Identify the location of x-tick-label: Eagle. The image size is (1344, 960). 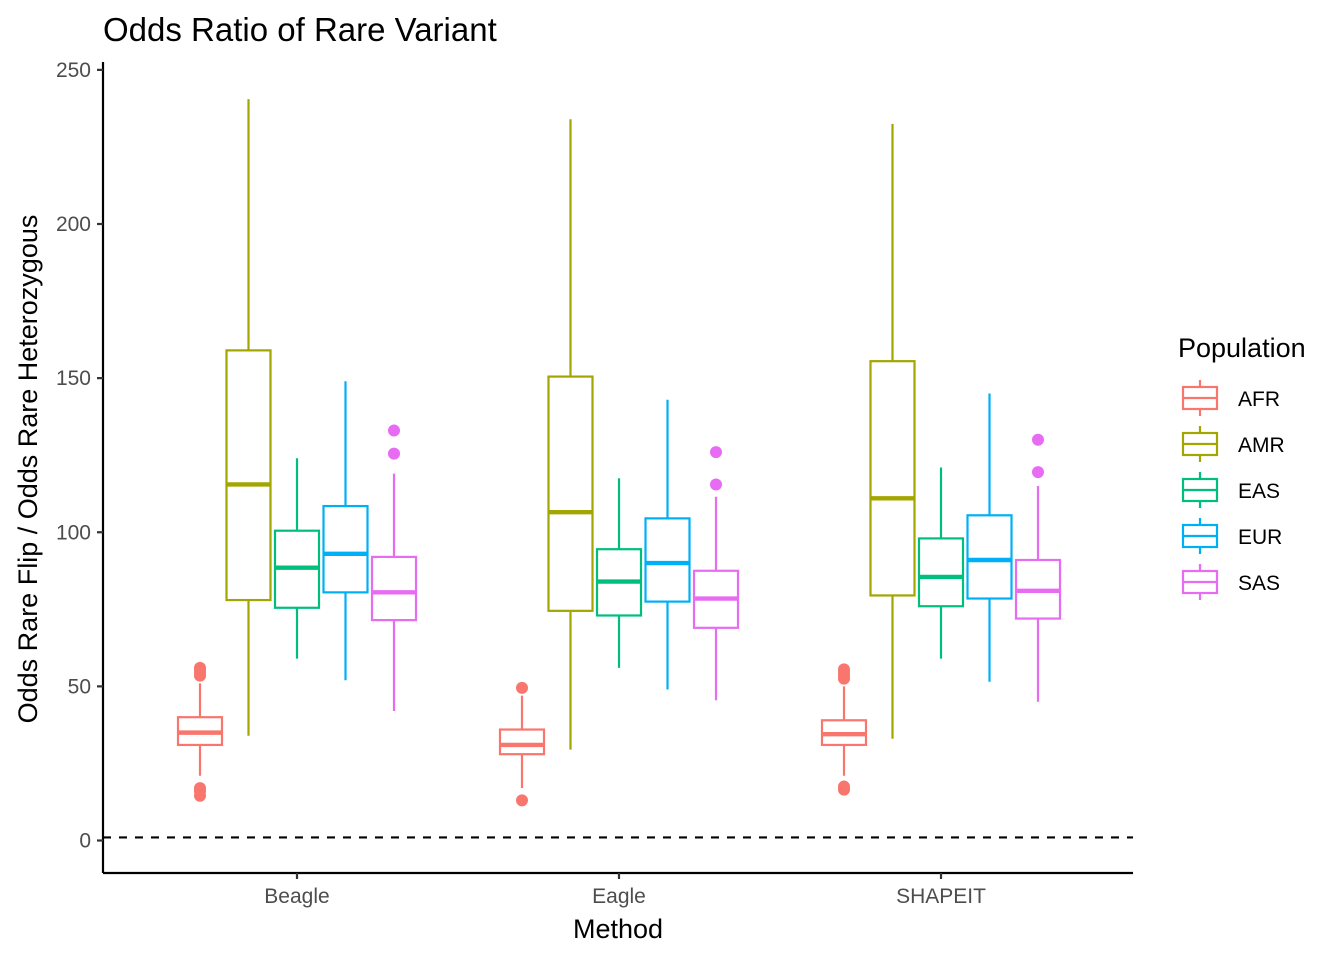
(619, 896).